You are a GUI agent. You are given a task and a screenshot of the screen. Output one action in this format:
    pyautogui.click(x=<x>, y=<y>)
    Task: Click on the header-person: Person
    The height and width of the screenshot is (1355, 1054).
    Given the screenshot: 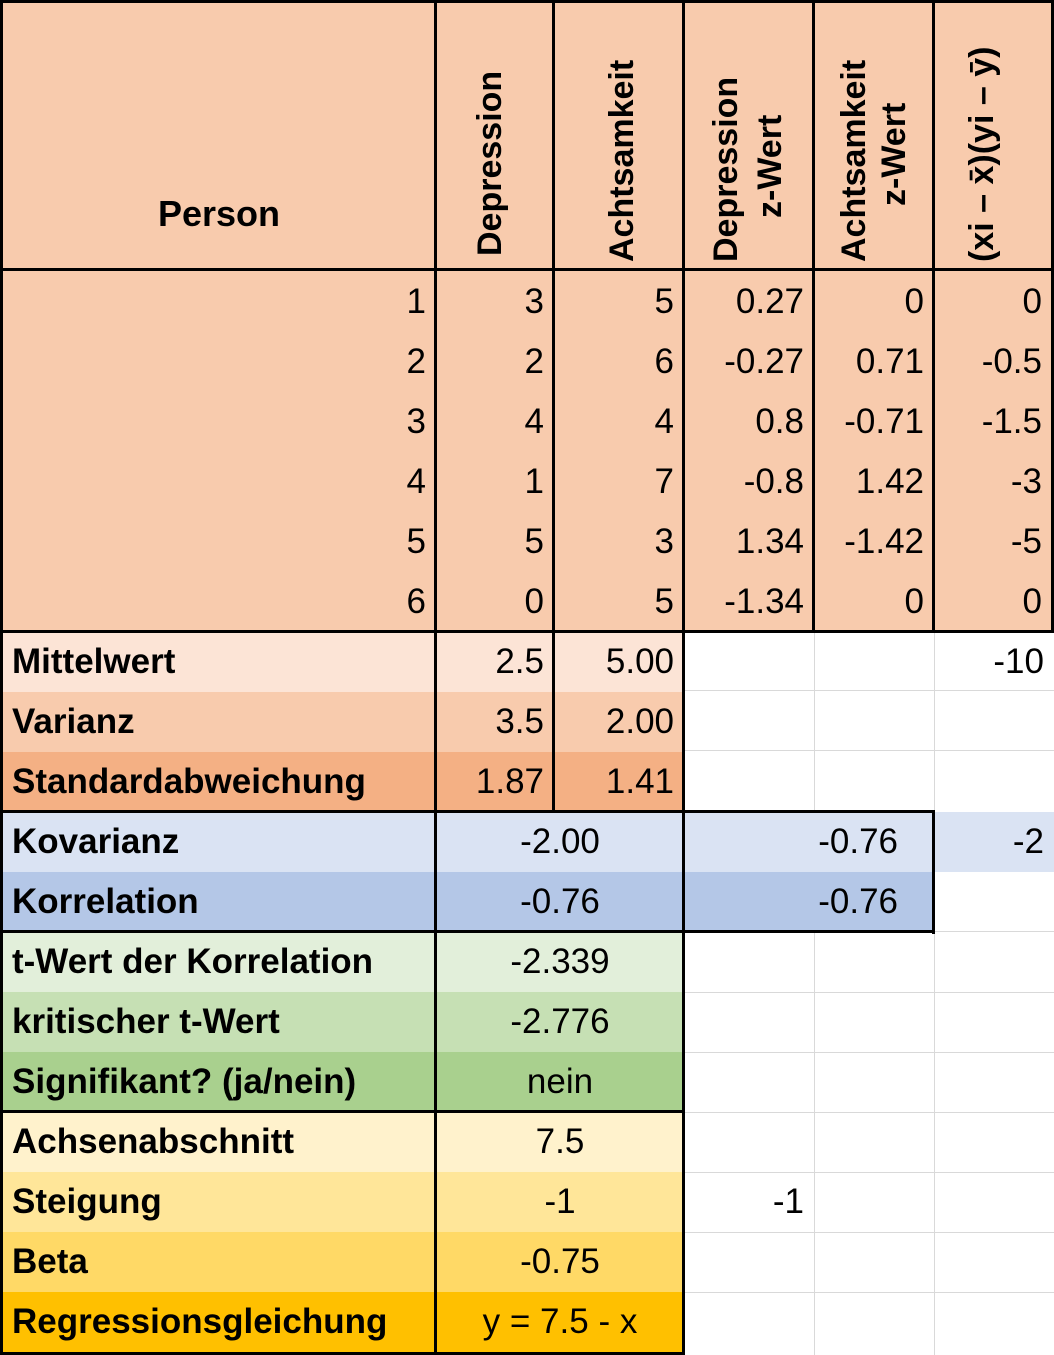 What is the action you would take?
    pyautogui.click(x=219, y=213)
    